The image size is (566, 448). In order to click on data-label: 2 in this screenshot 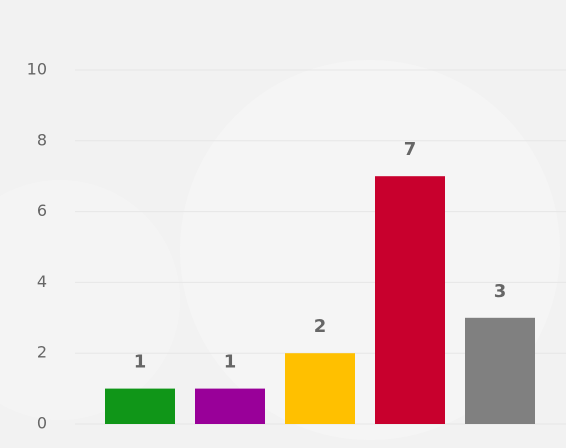, I will do `click(320, 326)`.